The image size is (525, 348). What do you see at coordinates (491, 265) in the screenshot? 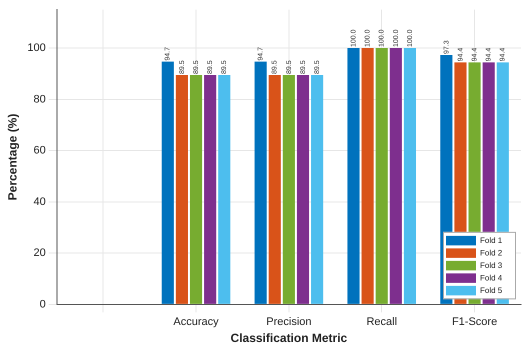
I see `legend-label: Fold 3` at bounding box center [491, 265].